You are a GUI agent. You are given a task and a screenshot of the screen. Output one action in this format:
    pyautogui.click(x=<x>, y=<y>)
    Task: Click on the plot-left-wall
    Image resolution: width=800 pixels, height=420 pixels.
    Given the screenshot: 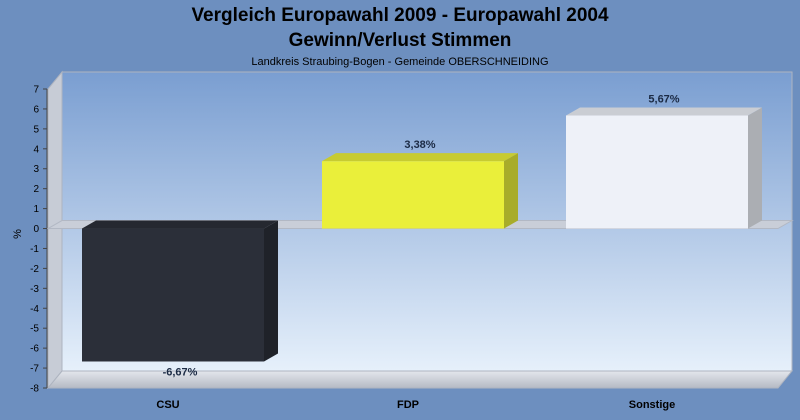 What is the action you would take?
    pyautogui.click(x=55, y=230)
    